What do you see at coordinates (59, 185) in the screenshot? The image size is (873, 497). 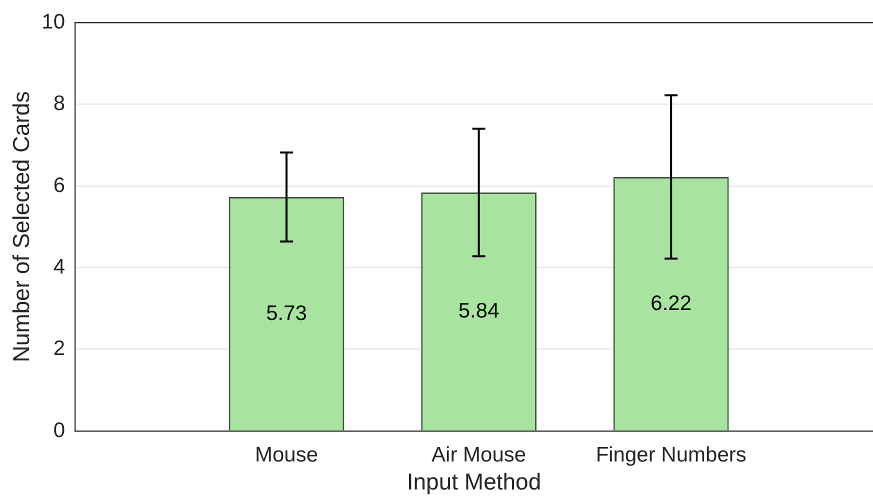 I see `y-tick-label: 6` at bounding box center [59, 185].